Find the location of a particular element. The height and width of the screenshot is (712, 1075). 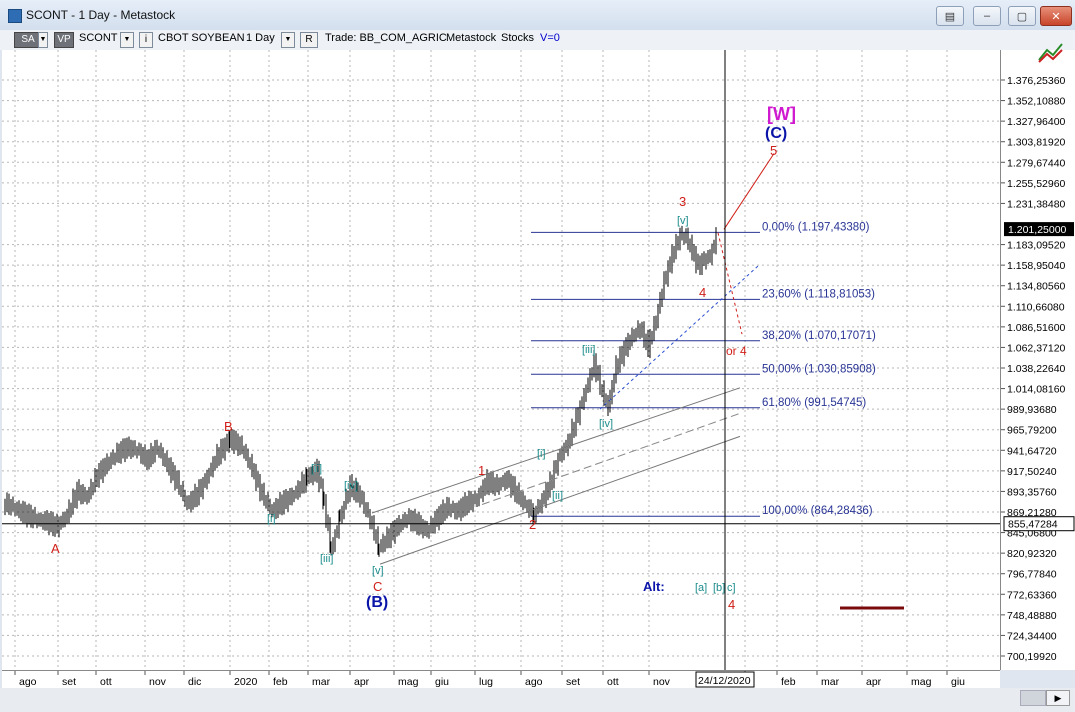

current-price-tag is located at coordinates (1039, 229).